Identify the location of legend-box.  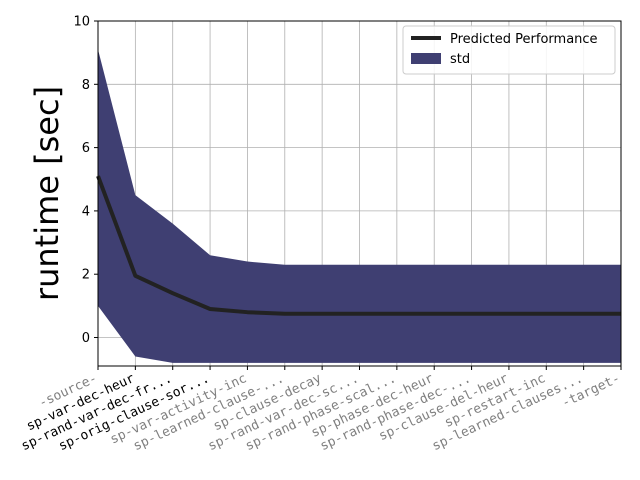
(509, 50).